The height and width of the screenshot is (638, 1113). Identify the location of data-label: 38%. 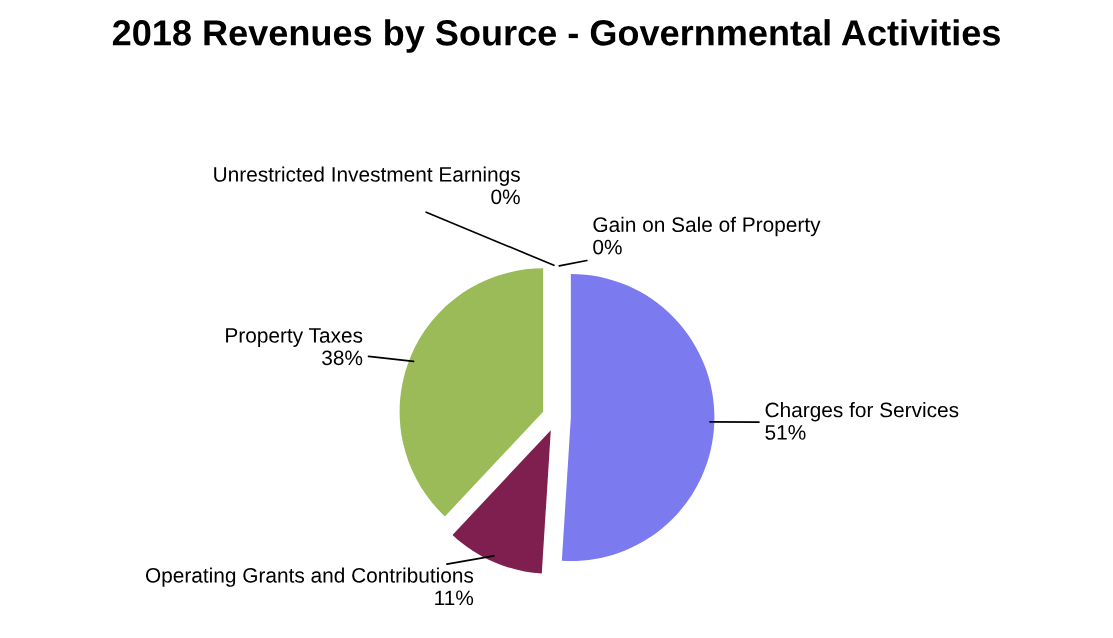
(342, 358).